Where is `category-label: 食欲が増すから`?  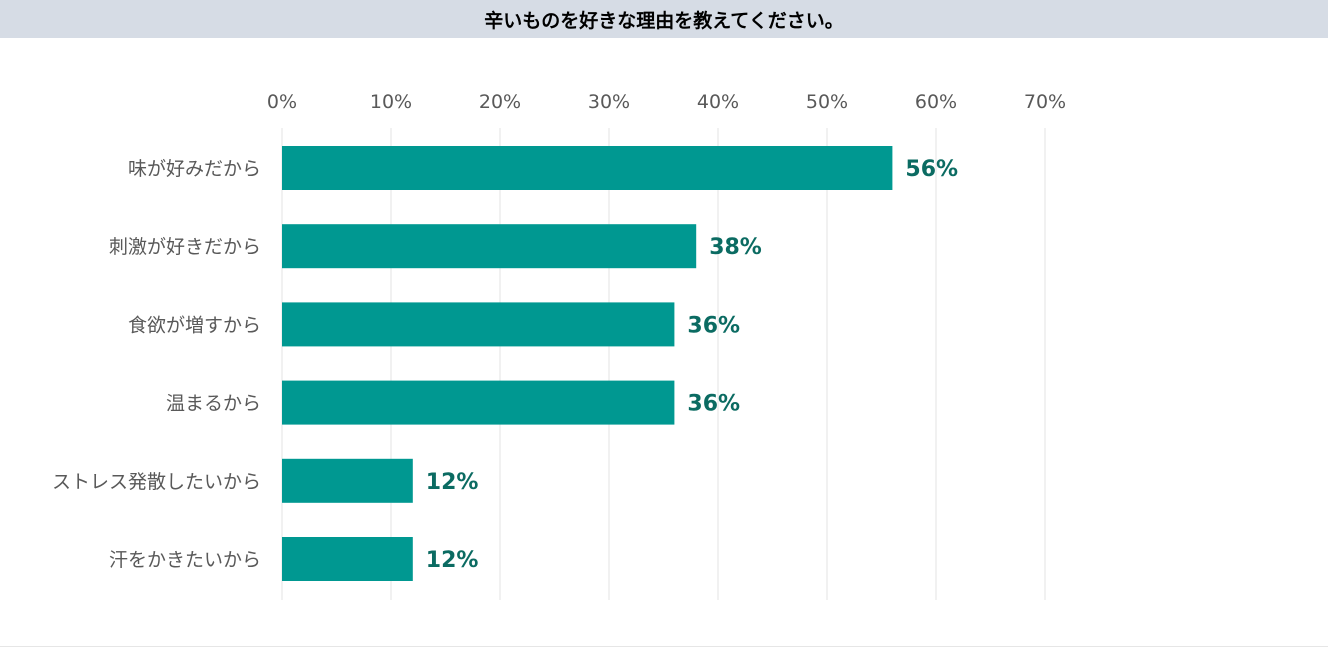 category-label: 食欲が増すから is located at coordinates (194, 325).